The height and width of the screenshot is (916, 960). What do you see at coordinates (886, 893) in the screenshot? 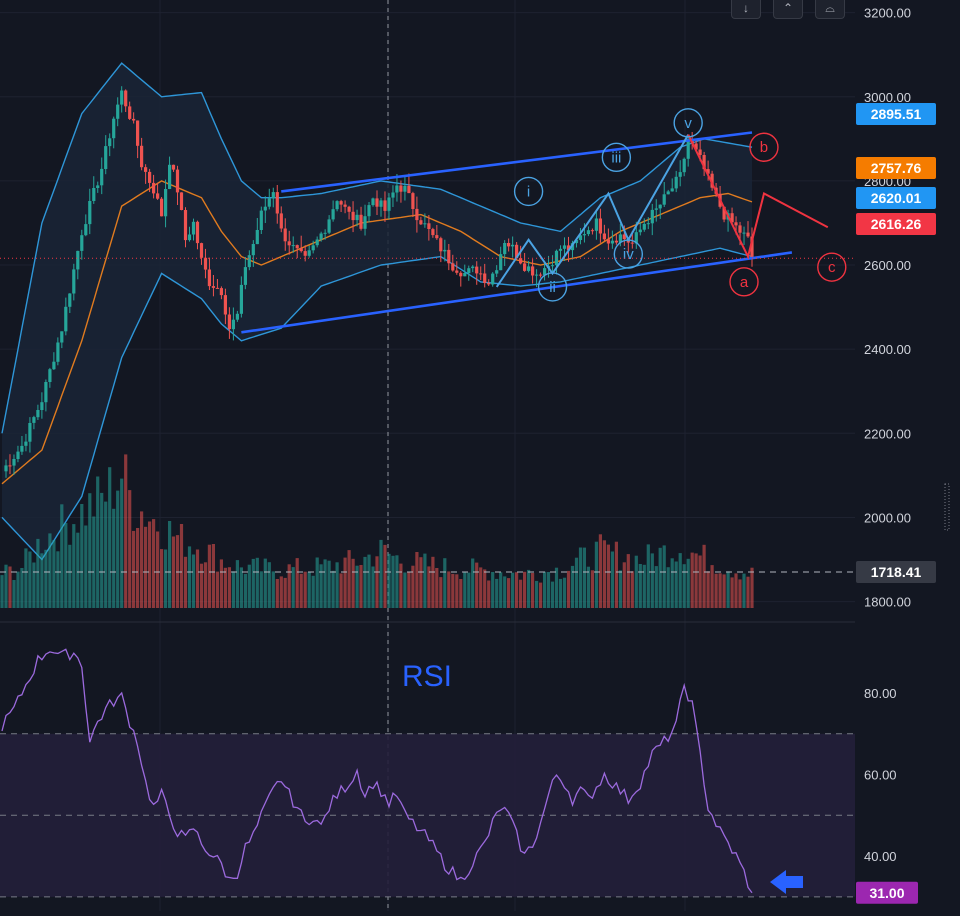
I see `rsi-badge-text: 31.00` at bounding box center [886, 893].